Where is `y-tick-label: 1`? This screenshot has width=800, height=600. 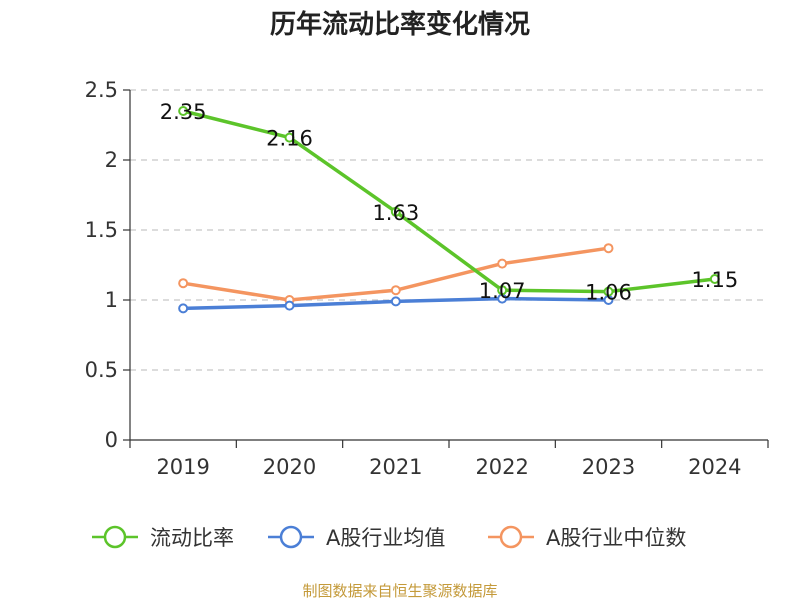 y-tick-label: 1 is located at coordinates (111, 300).